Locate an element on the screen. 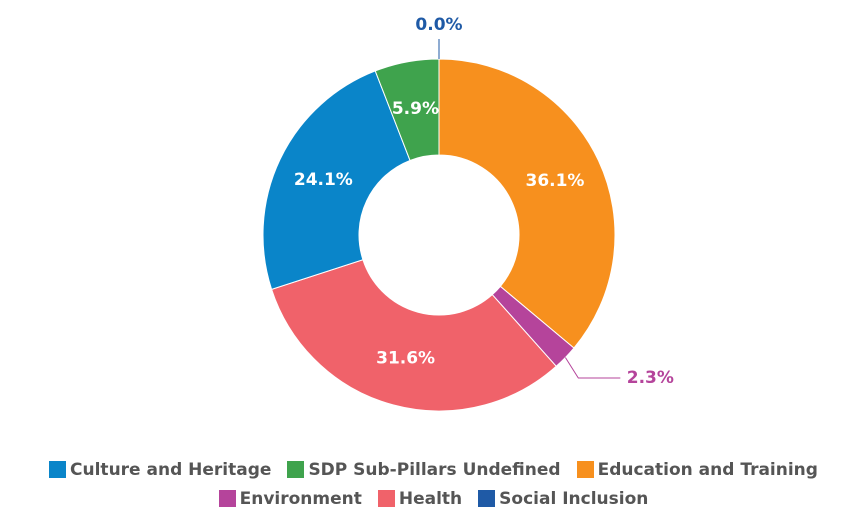 This screenshot has width=867, height=513. legend-label: SDP Sub-Pillars Undefined is located at coordinates (434, 469).